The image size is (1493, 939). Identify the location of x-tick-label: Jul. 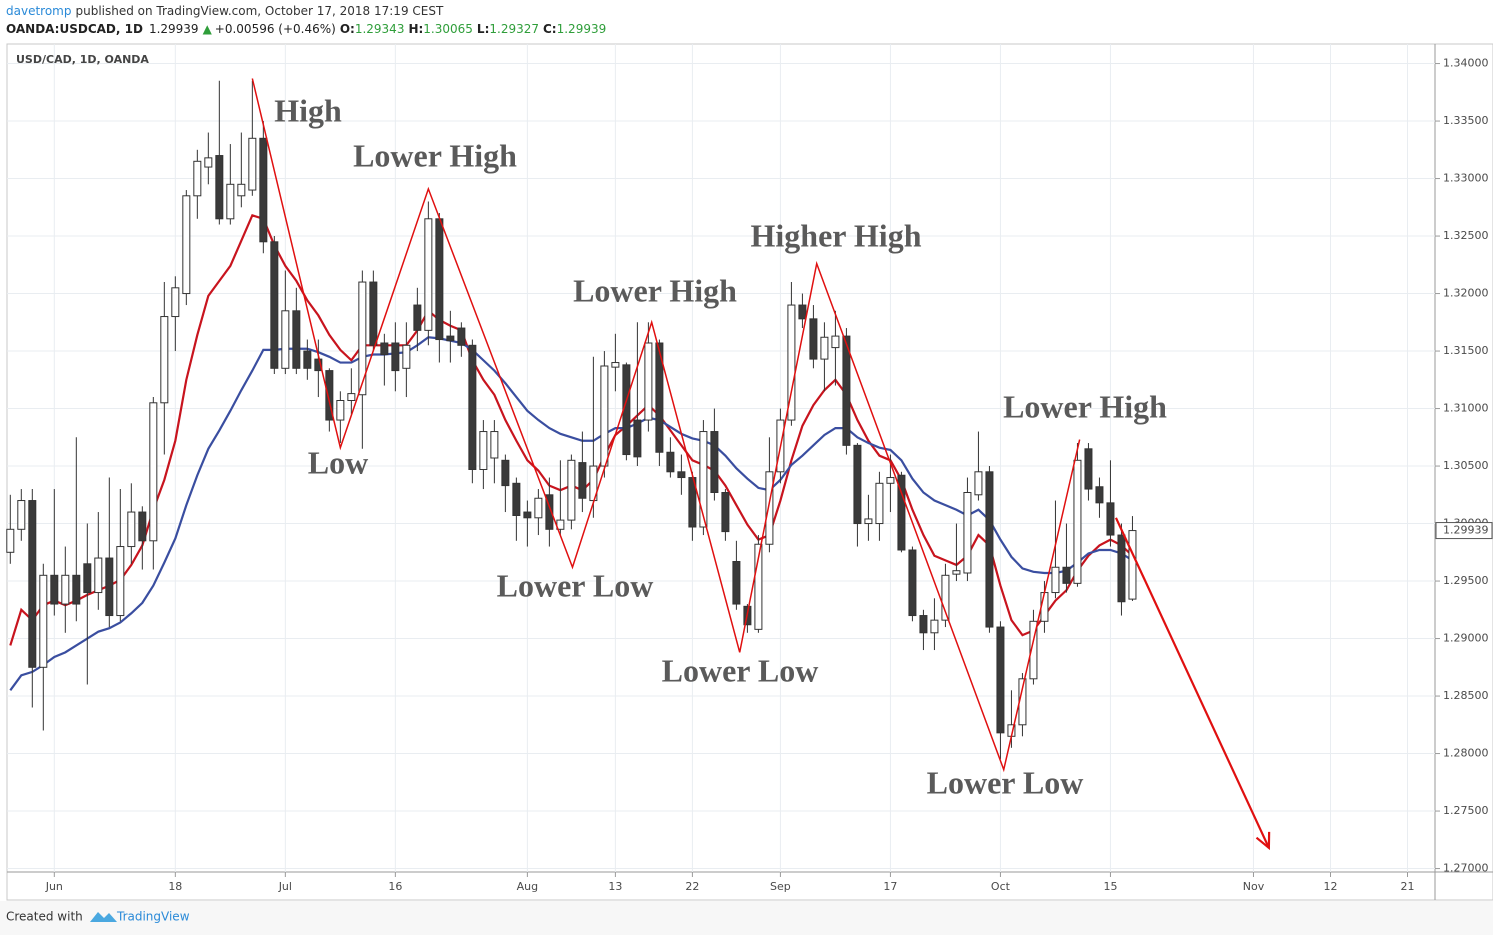
(285, 886).